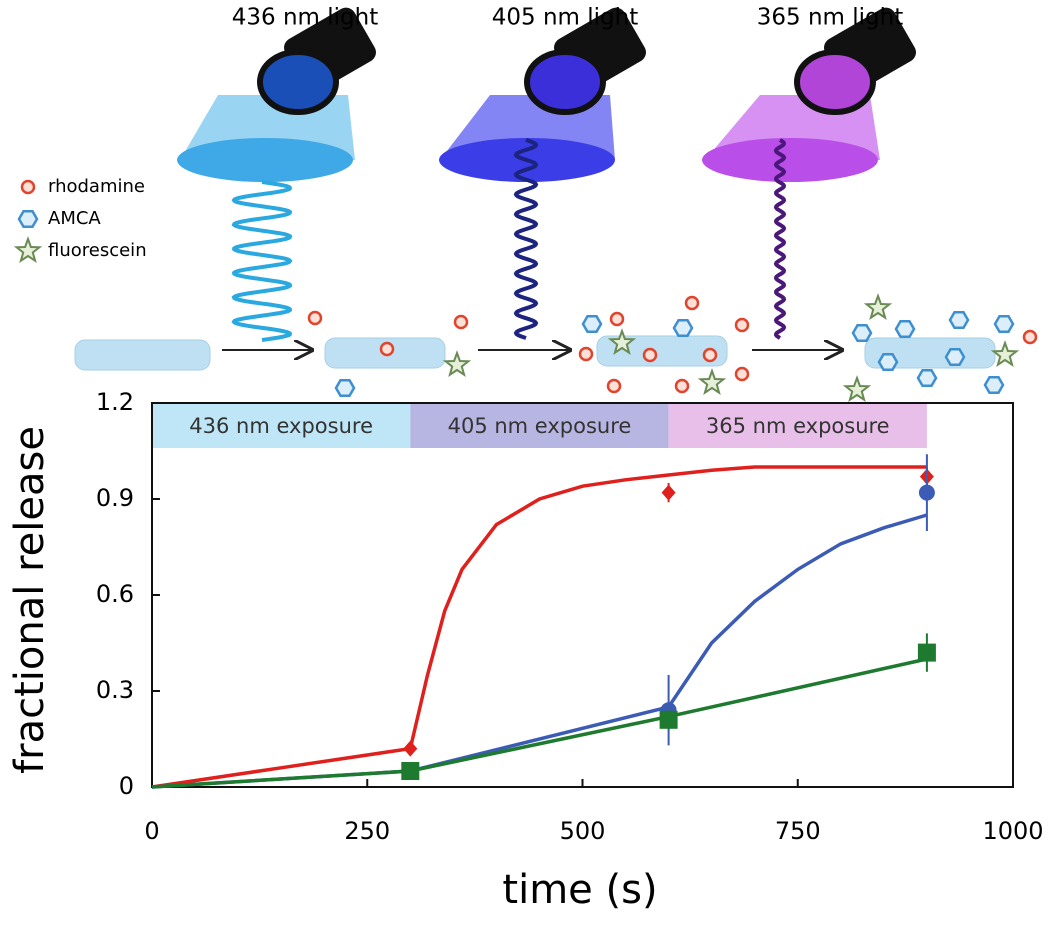 The image size is (1050, 926). Describe the element at coordinates (579, 890) in the screenshot. I see `x-axis-label: time (s)` at that location.